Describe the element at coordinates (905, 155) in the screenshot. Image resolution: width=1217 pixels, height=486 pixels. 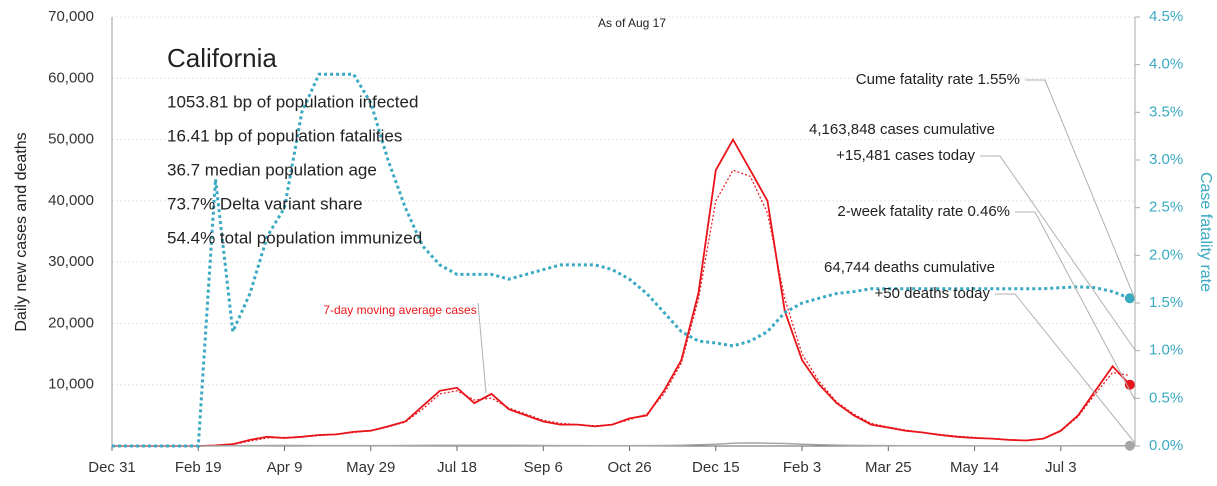
I see `annotation: +15,481 cases today` at that location.